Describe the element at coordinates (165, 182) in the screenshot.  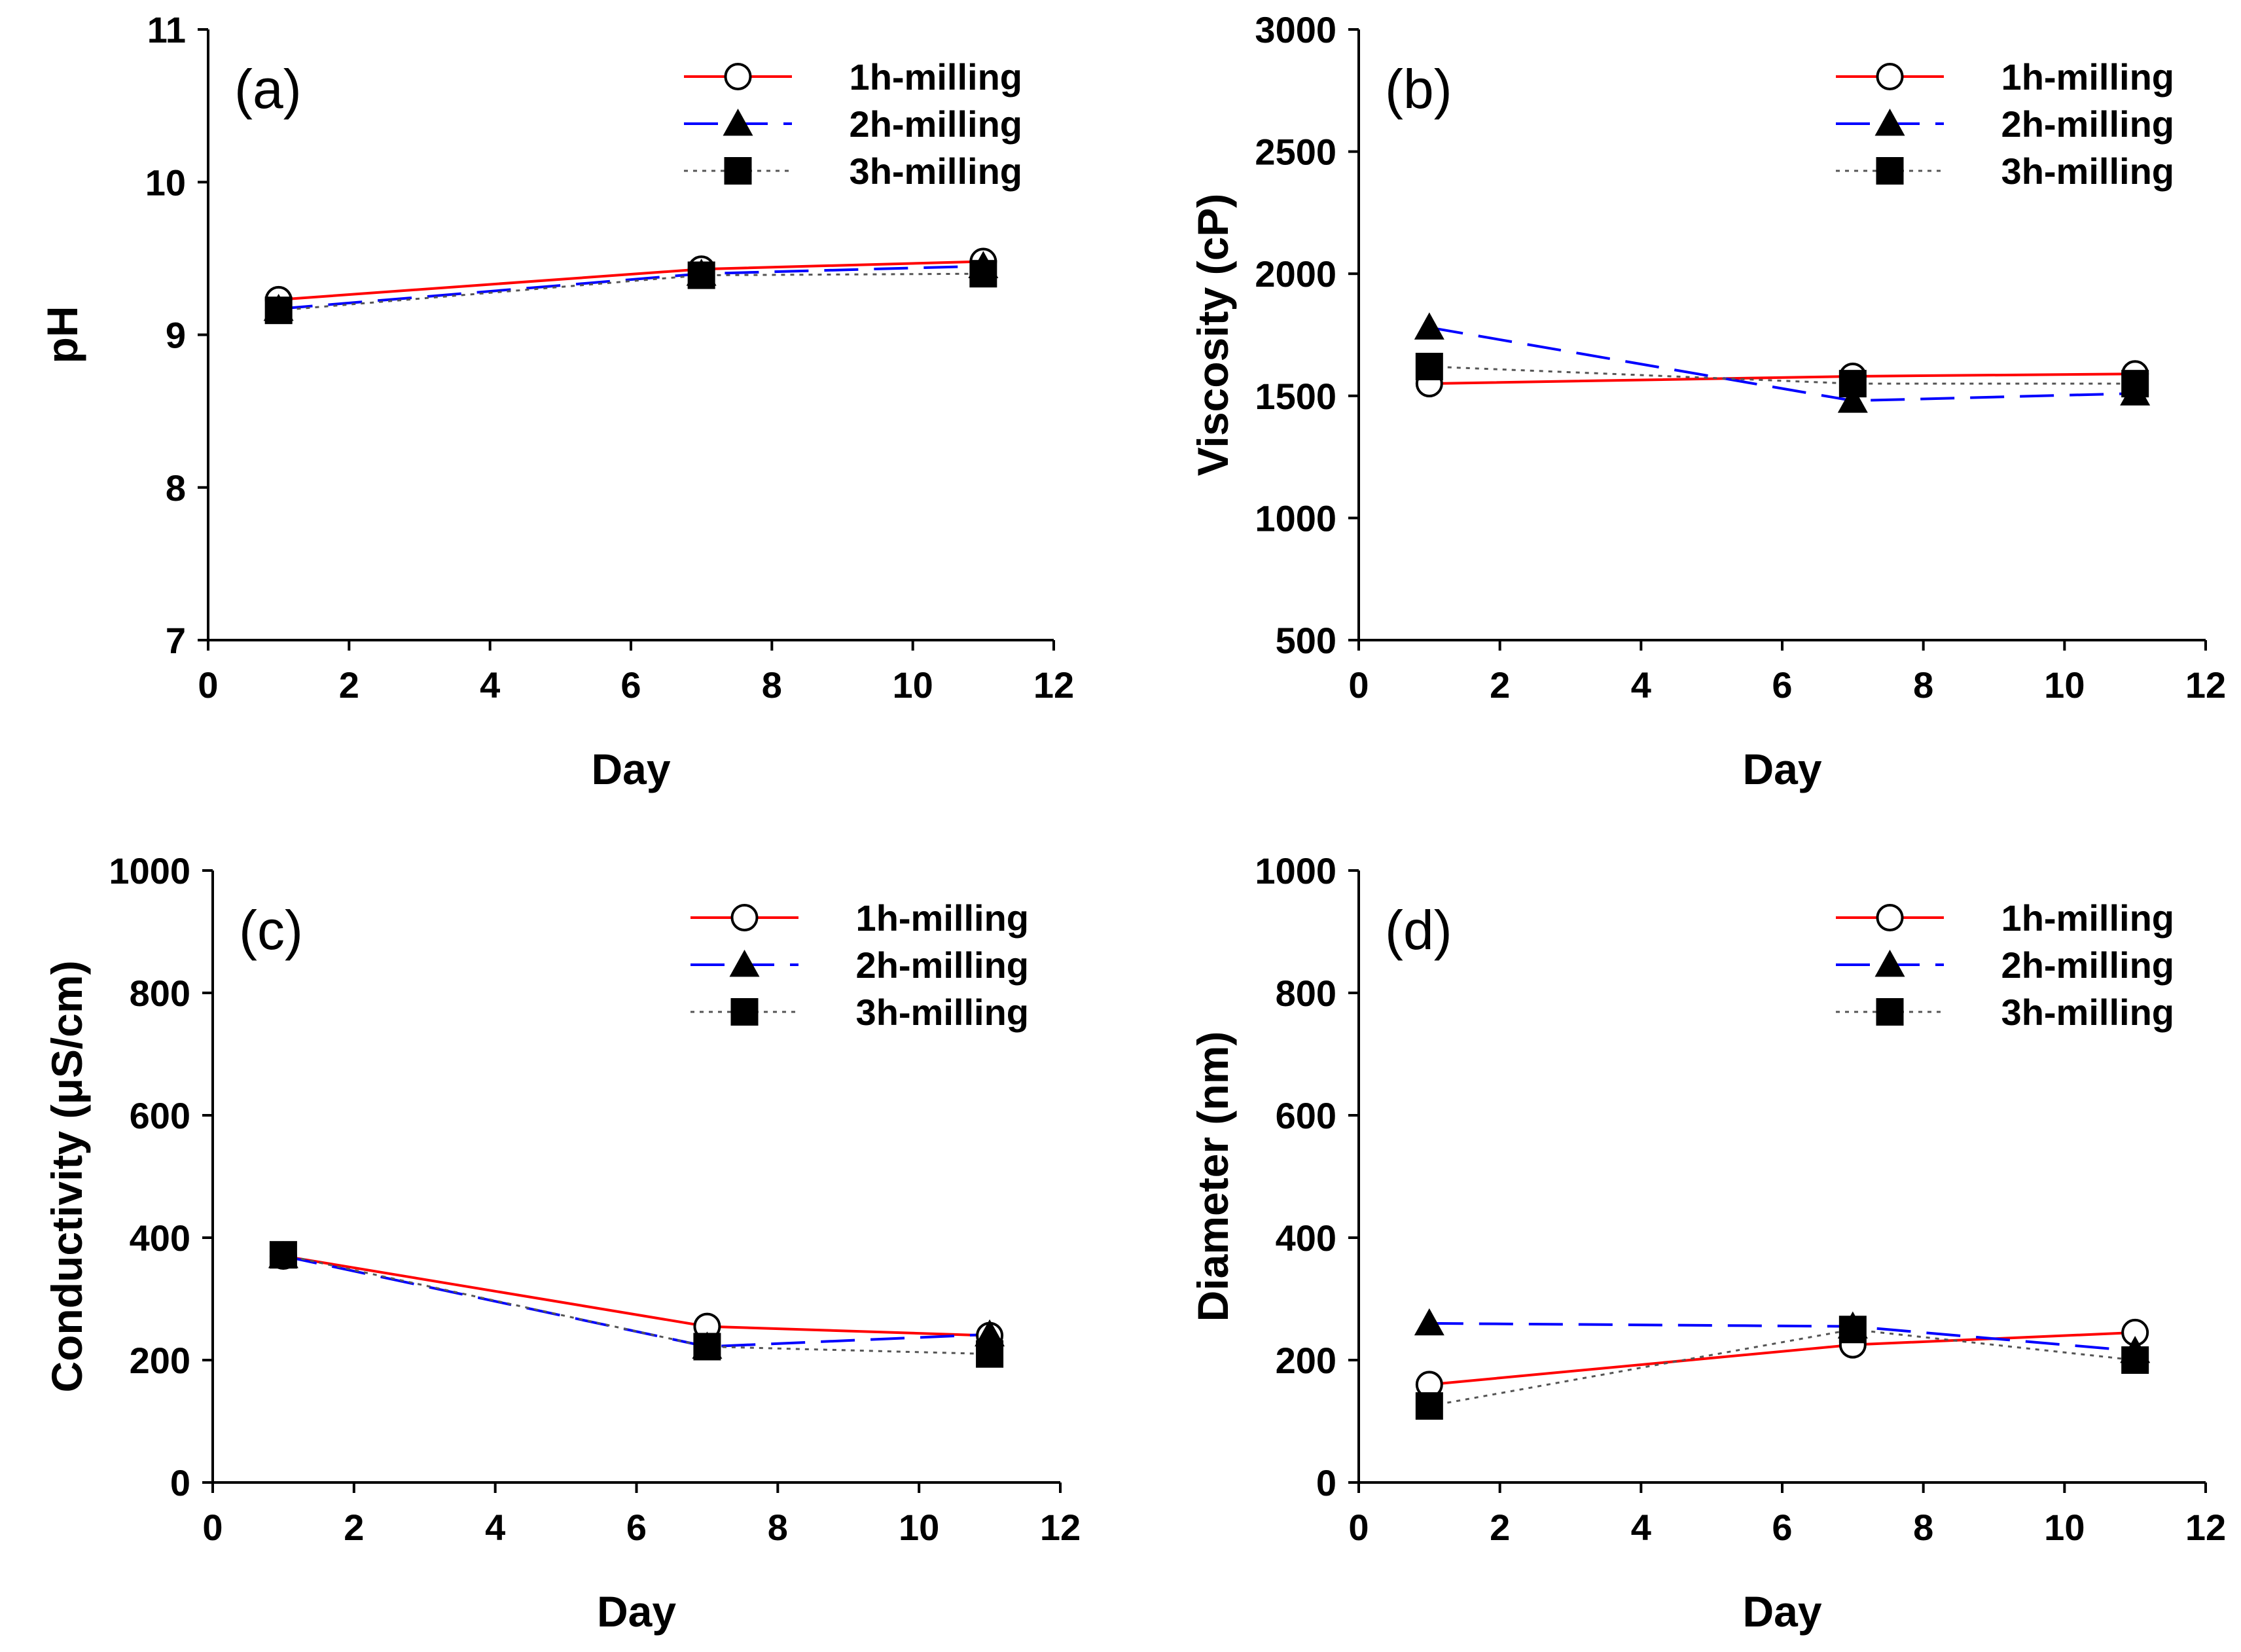
I see `y-tick-label: 10` at that location.